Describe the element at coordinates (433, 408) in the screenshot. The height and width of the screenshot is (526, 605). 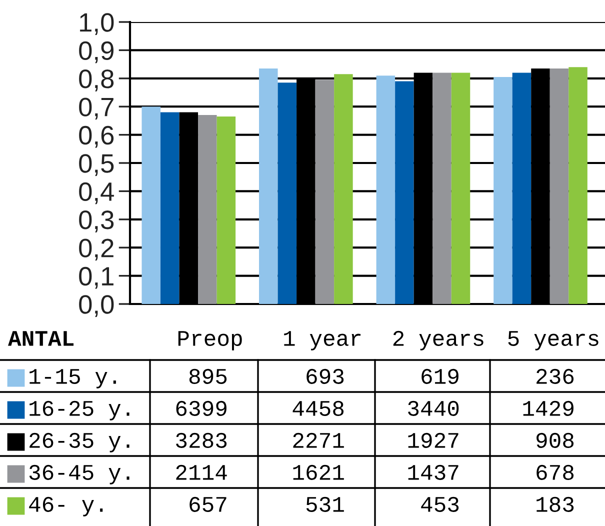
I see `text: 3440` at that location.